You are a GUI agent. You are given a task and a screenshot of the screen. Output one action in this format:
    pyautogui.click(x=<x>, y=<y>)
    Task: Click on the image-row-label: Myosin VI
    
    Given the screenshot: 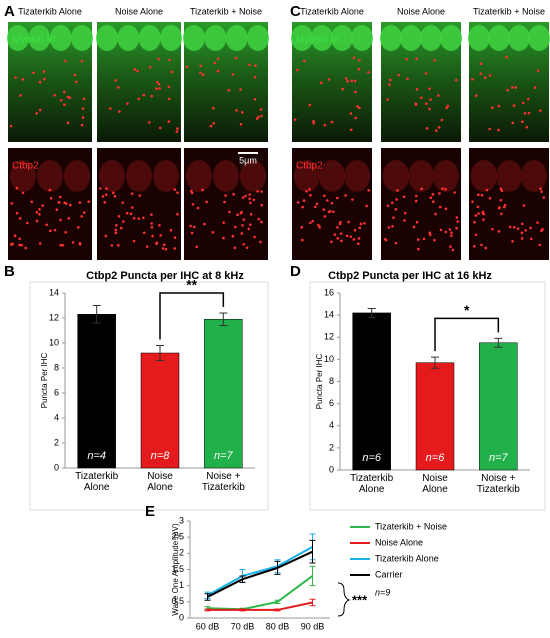 What is the action you would take?
    pyautogui.click(x=318, y=40)
    